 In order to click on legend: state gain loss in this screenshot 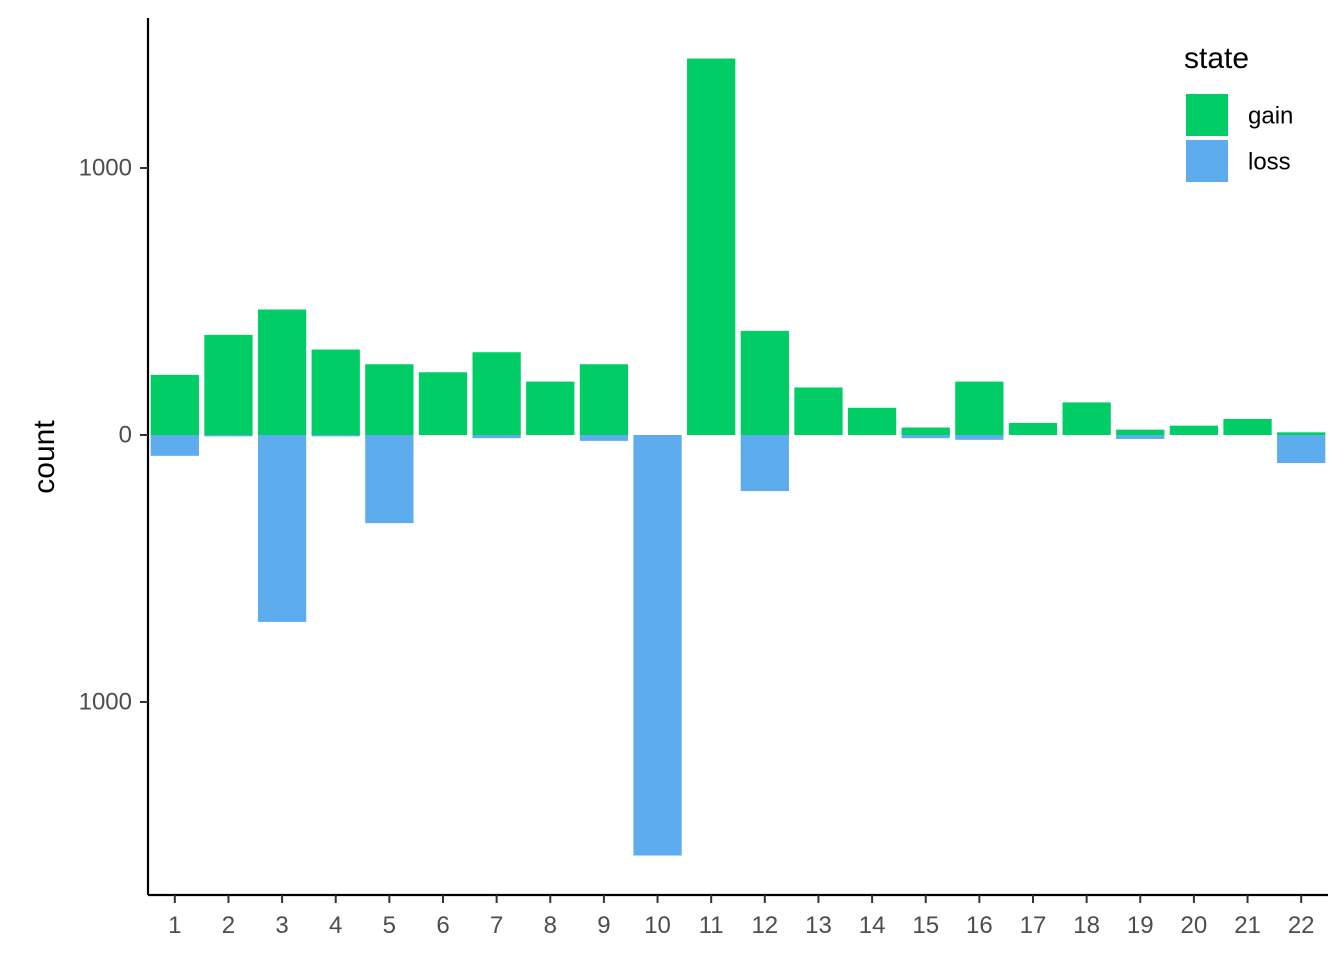, I will do `click(1238, 112)`.